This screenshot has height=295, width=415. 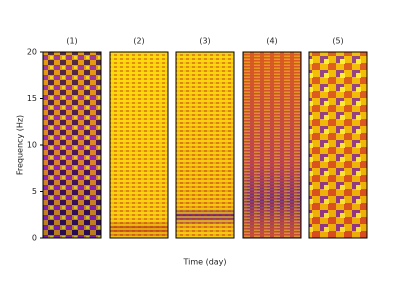 What do you see at coordinates (34, 238) in the screenshot?
I see `y-tick-label: 0` at bounding box center [34, 238].